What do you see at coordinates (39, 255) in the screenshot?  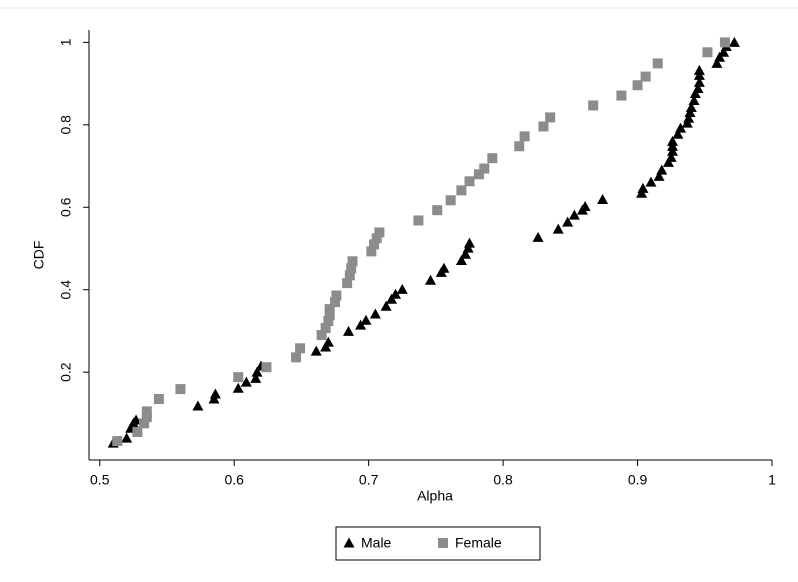 I see `y-axis-label: CDF` at bounding box center [39, 255].